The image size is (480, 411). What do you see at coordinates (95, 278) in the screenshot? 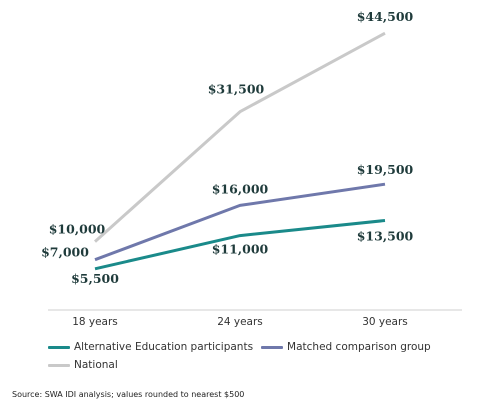
I see `data-label: $5,500` at bounding box center [95, 278].